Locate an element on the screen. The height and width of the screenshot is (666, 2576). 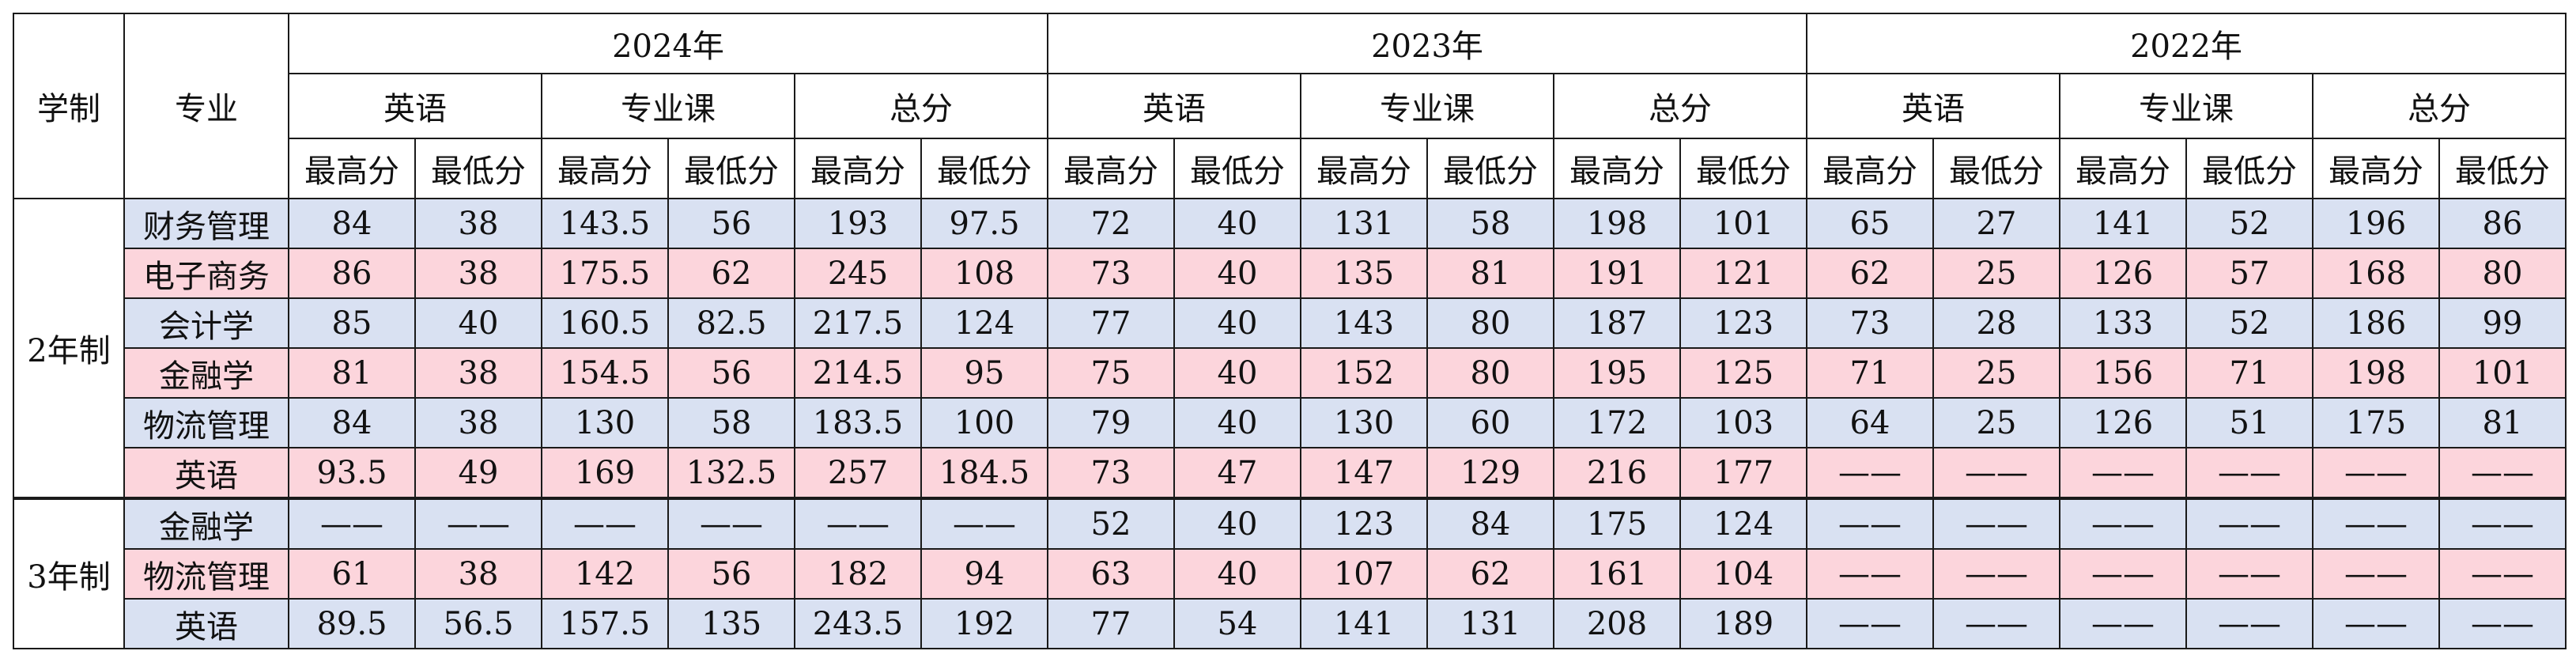
score-cell: 121 is located at coordinates (1743, 273).